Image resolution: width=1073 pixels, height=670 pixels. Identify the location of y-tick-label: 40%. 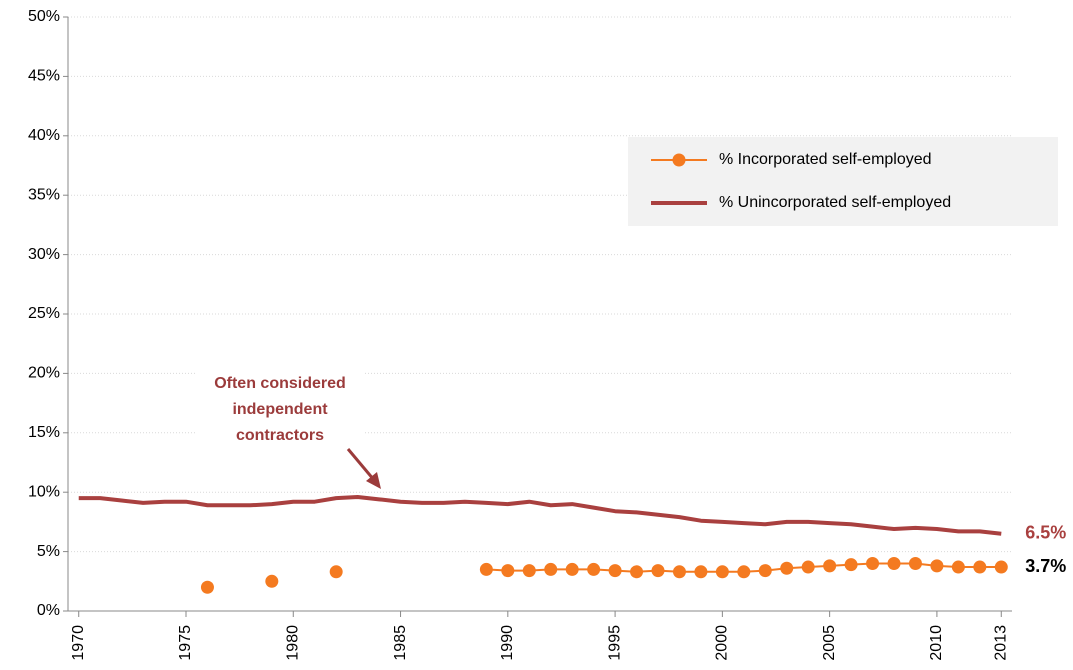
(44, 135).